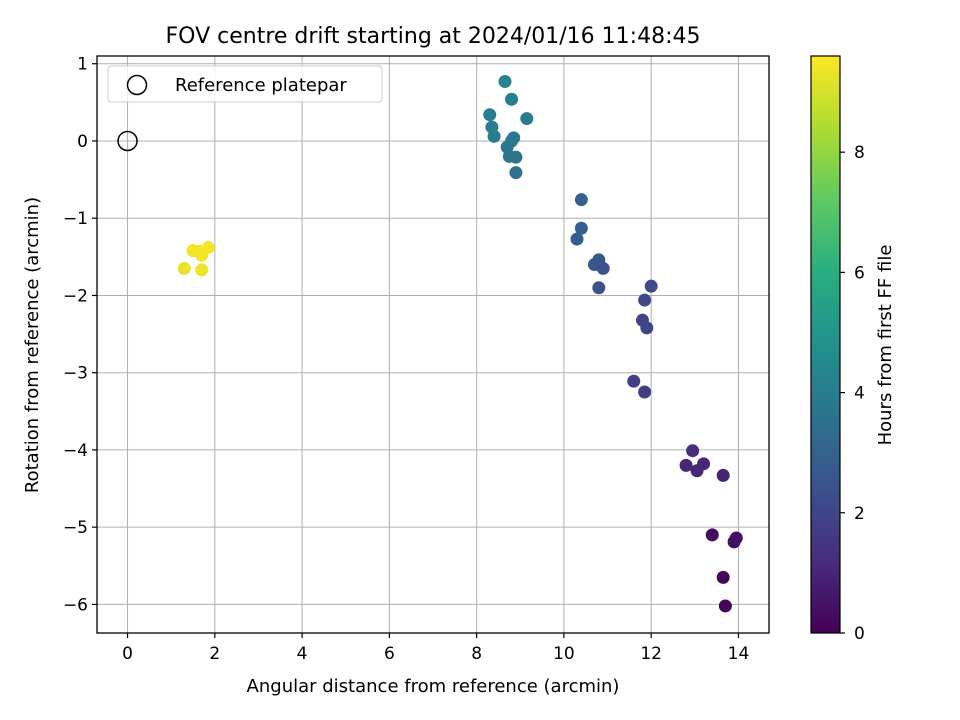 The width and height of the screenshot is (960, 720). I want to click on legend: Reference platepar, so click(245, 84).